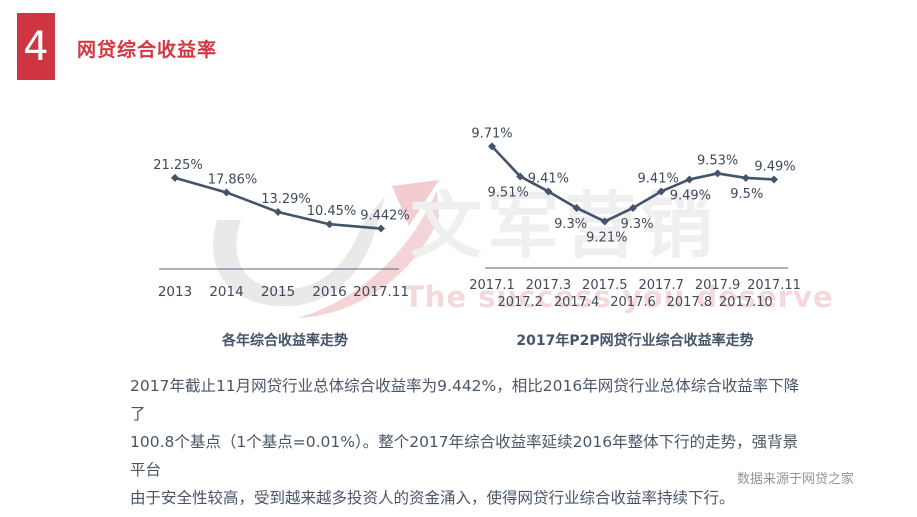 This screenshot has height=517, width=917. What do you see at coordinates (795, 479) in the screenshot?
I see `data-source-note: 数据来源于网贷之家` at bounding box center [795, 479].